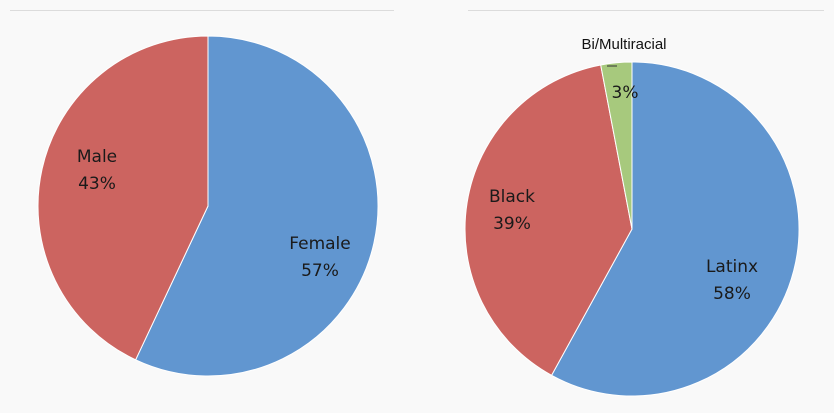 Image resolution: width=834 pixels, height=413 pixels. What do you see at coordinates (512, 197) in the screenshot?
I see `slice-label-black: Black` at bounding box center [512, 197].